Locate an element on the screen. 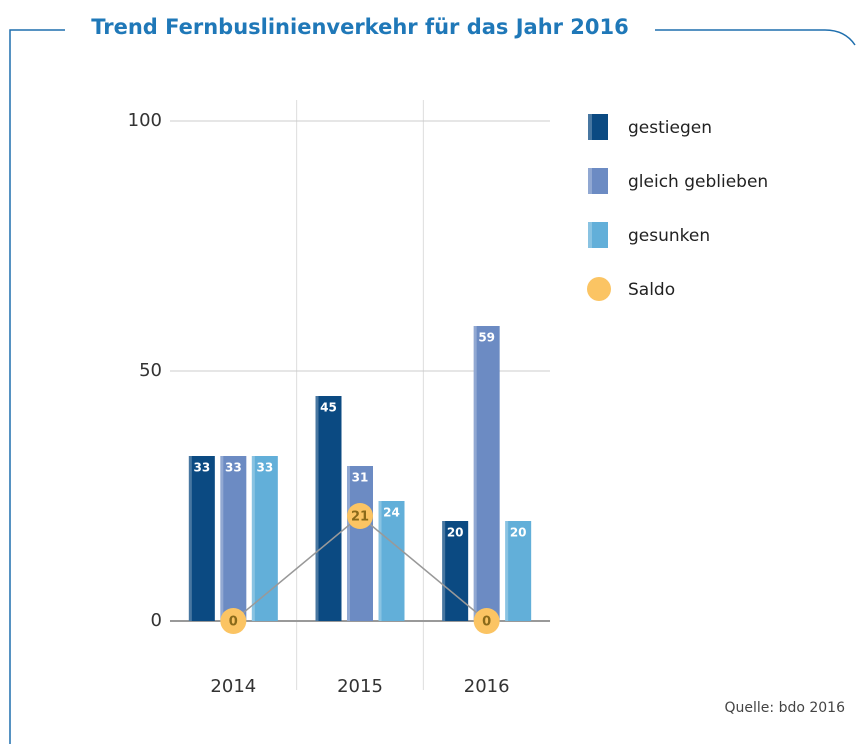 The image size is (865, 744). y-tick-label: 50 is located at coordinates (150, 370).